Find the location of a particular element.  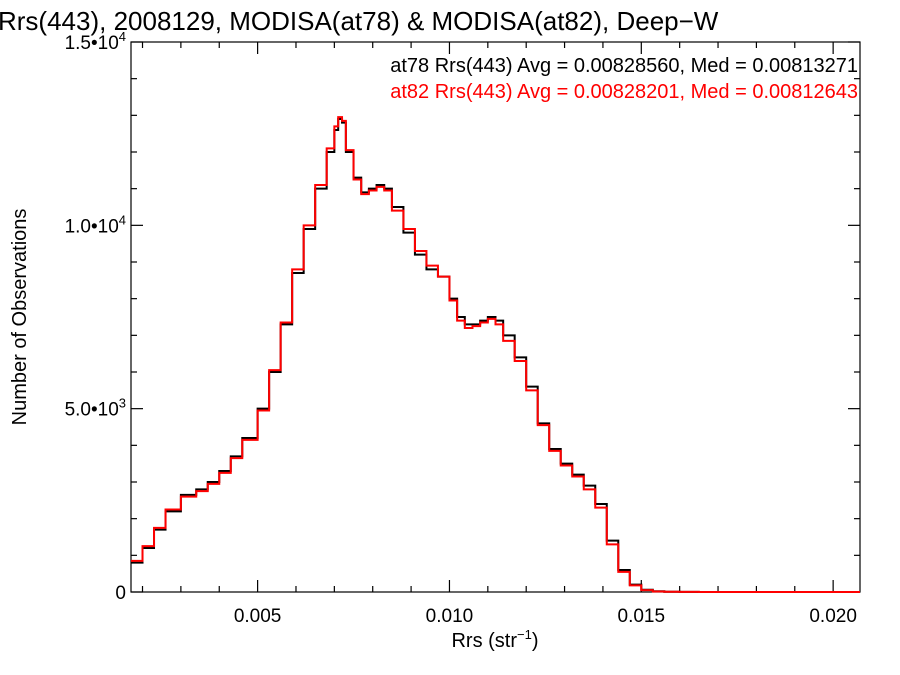

x-axis-label-end: ) is located at coordinates (535, 641).